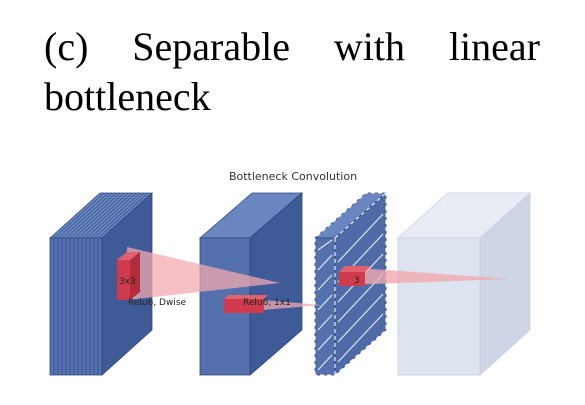  I want to click on input-block-layer-lines, so click(101, 283).